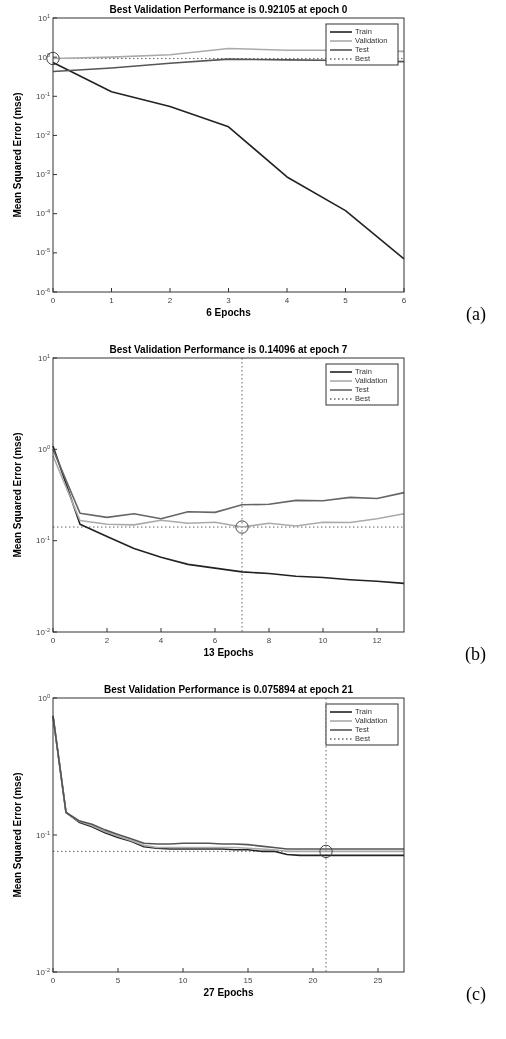 This screenshot has height=1039, width=506. I want to click on x-tick-label: 3, so click(229, 300).